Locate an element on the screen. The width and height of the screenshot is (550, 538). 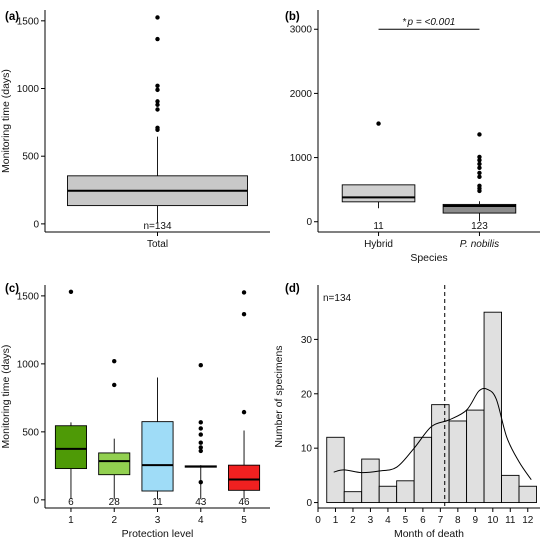
x-tick-label: 0 is located at coordinates (318, 520).